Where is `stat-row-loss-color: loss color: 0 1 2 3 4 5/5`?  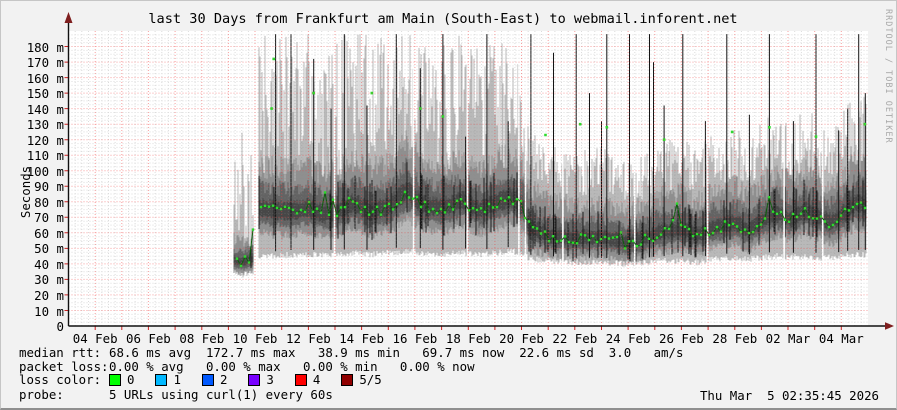 stat-row-loss-color: loss color: 0 1 2 3 4 5/5 is located at coordinates (211, 379).